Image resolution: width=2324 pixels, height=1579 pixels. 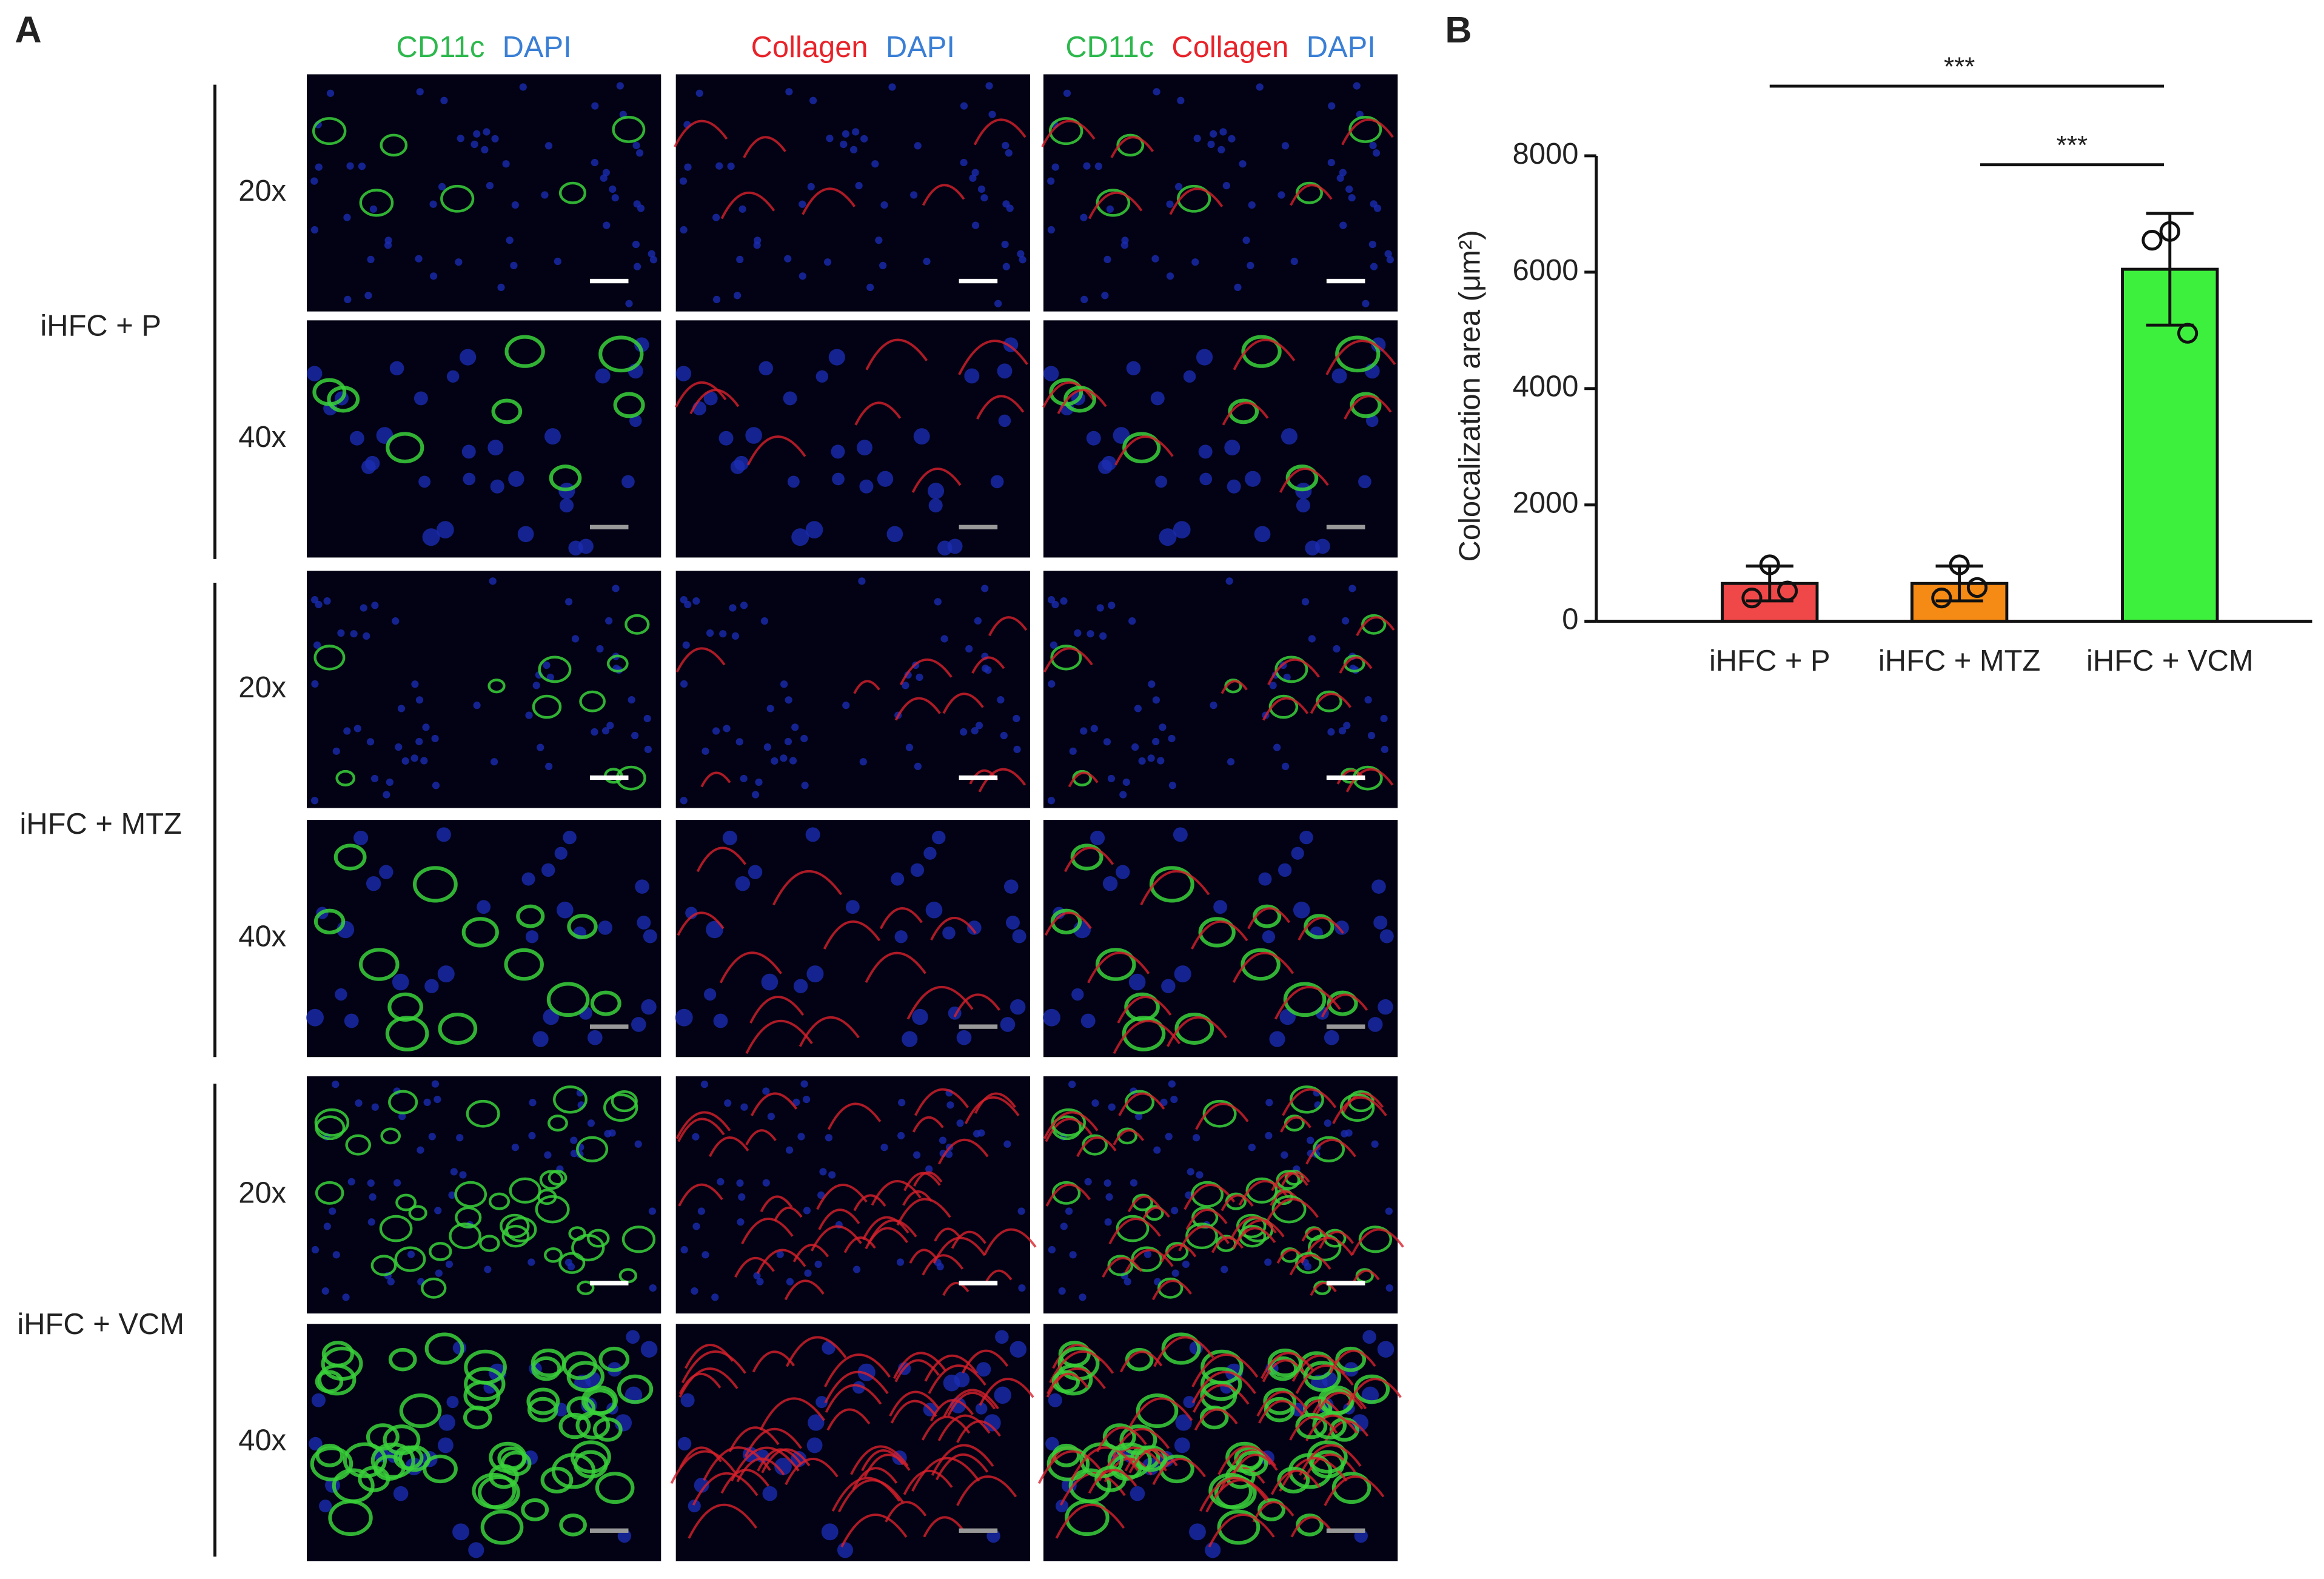 What do you see at coordinates (1345, 778) in the screenshot?
I see `scale-bar` at bounding box center [1345, 778].